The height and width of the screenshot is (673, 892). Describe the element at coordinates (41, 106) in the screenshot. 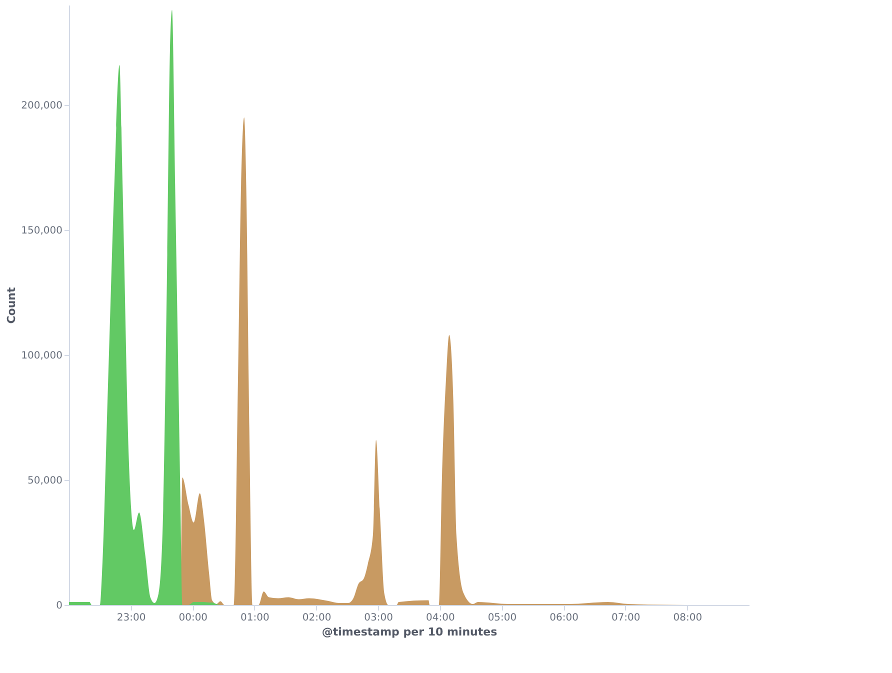

I see `y-tick-label: 200,000` at that location.